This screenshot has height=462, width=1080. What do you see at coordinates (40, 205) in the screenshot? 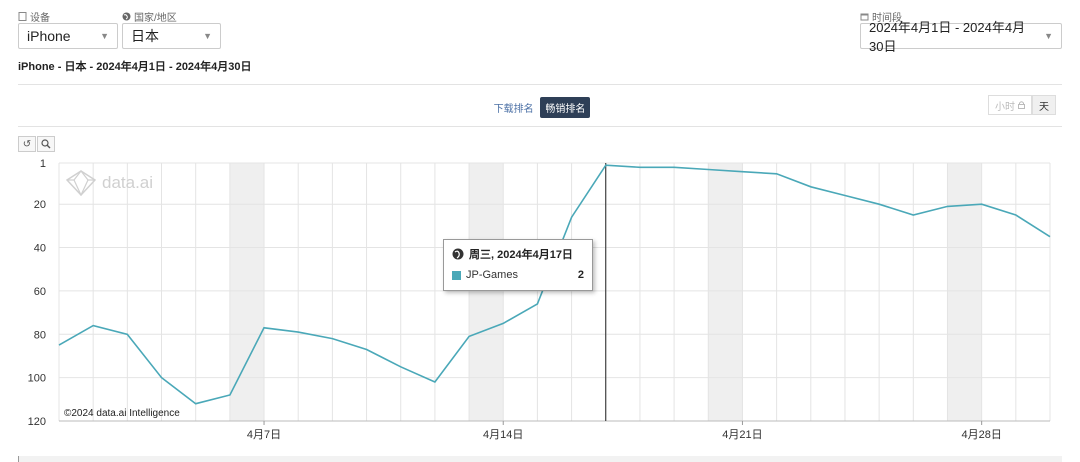
I see `y-tick-label: 20` at bounding box center [40, 205].